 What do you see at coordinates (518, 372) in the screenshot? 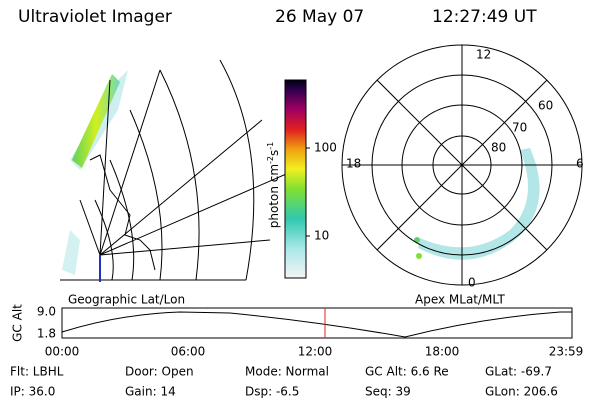
I see `info: GLat: -69.7` at bounding box center [518, 372].